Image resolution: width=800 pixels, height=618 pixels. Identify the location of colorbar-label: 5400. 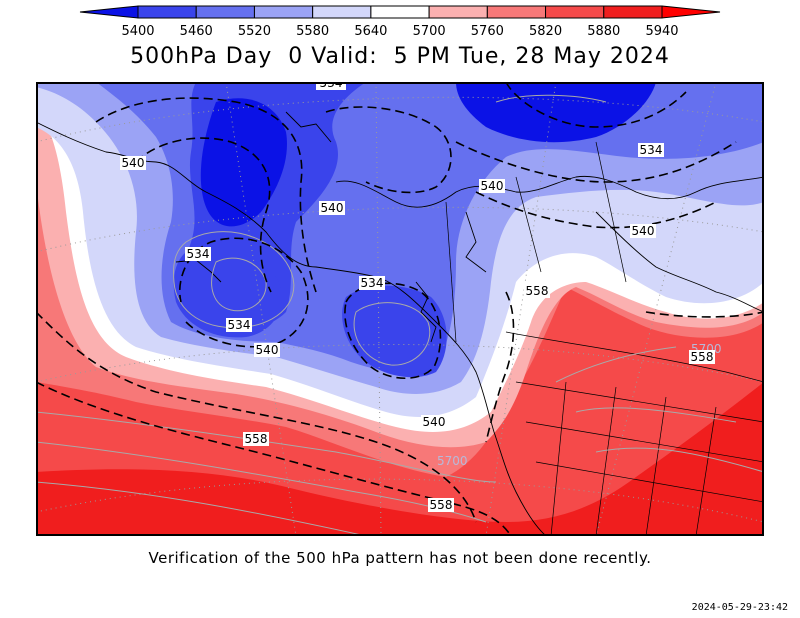
(137, 31).